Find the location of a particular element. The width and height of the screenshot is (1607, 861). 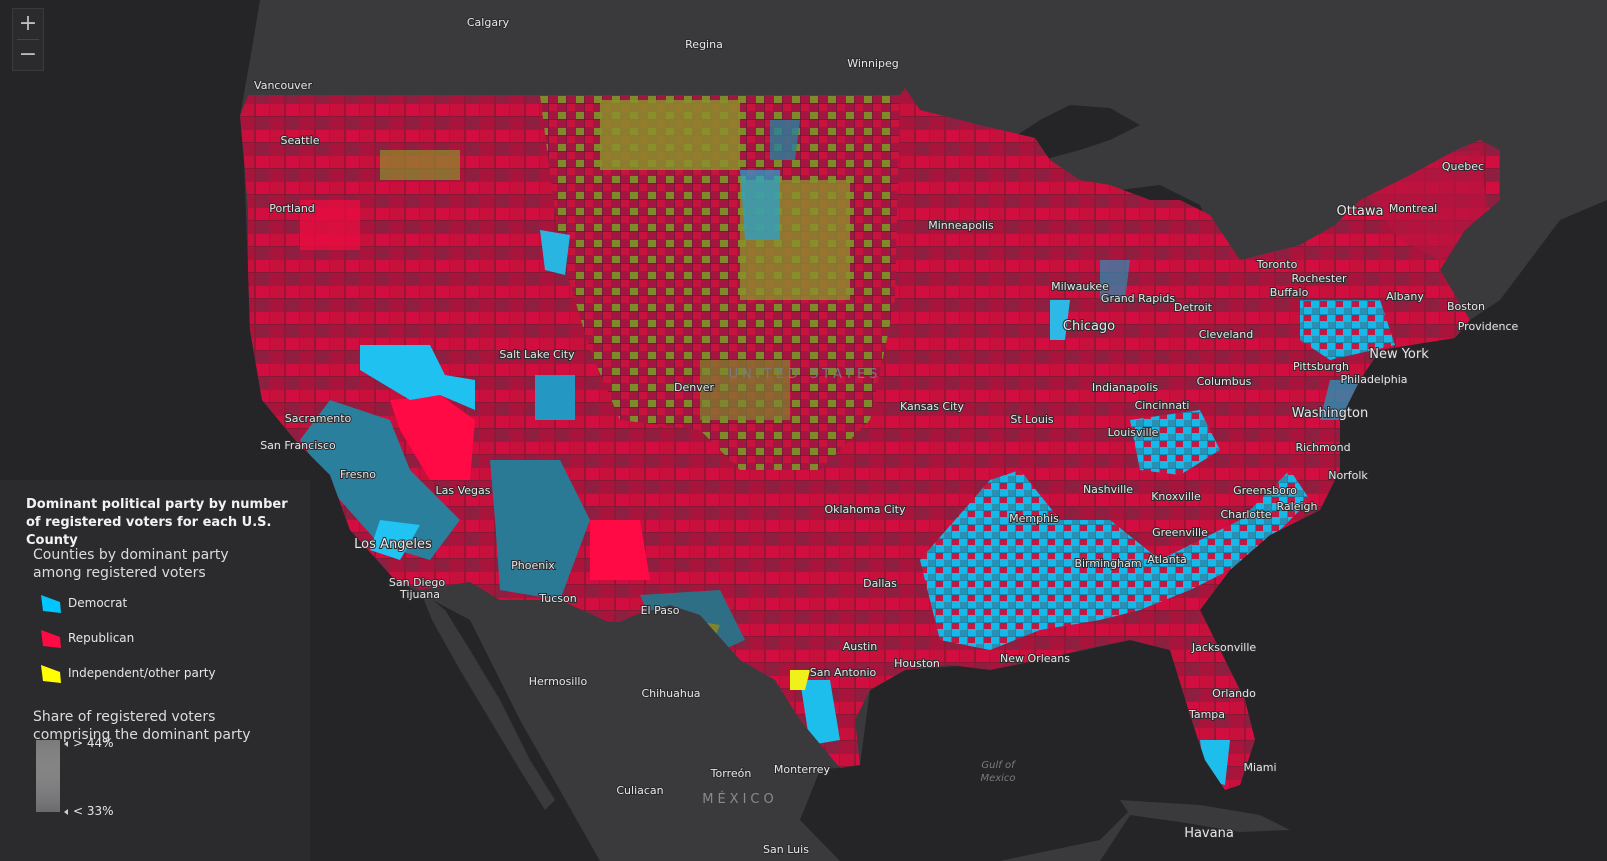

city-label: Denver is located at coordinates (694, 387).